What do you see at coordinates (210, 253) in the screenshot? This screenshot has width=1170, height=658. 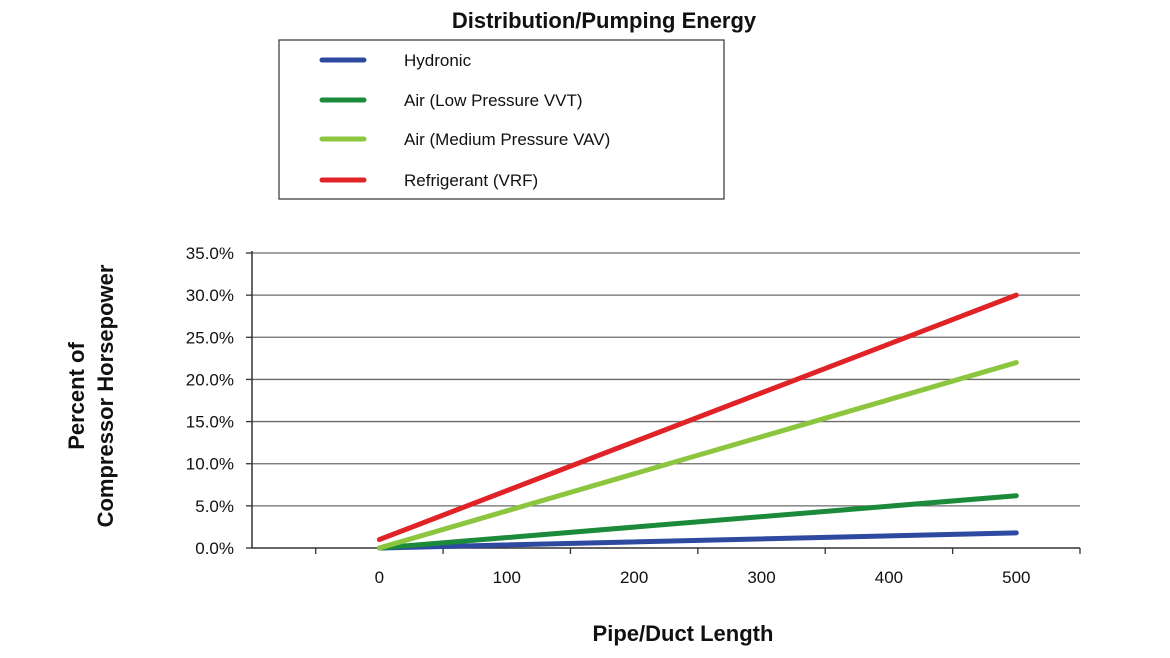 I see `y-tick-label: 35.0%` at bounding box center [210, 253].